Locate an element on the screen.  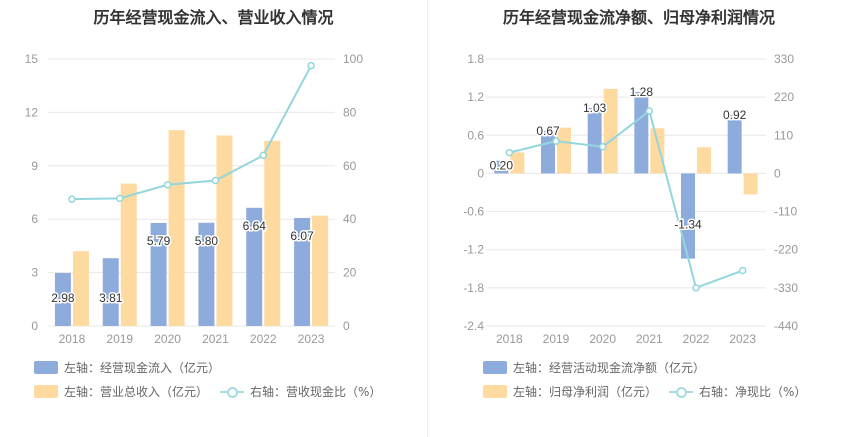
legend-label: 左轴：经营现金流入（亿元） is located at coordinates (142, 368).